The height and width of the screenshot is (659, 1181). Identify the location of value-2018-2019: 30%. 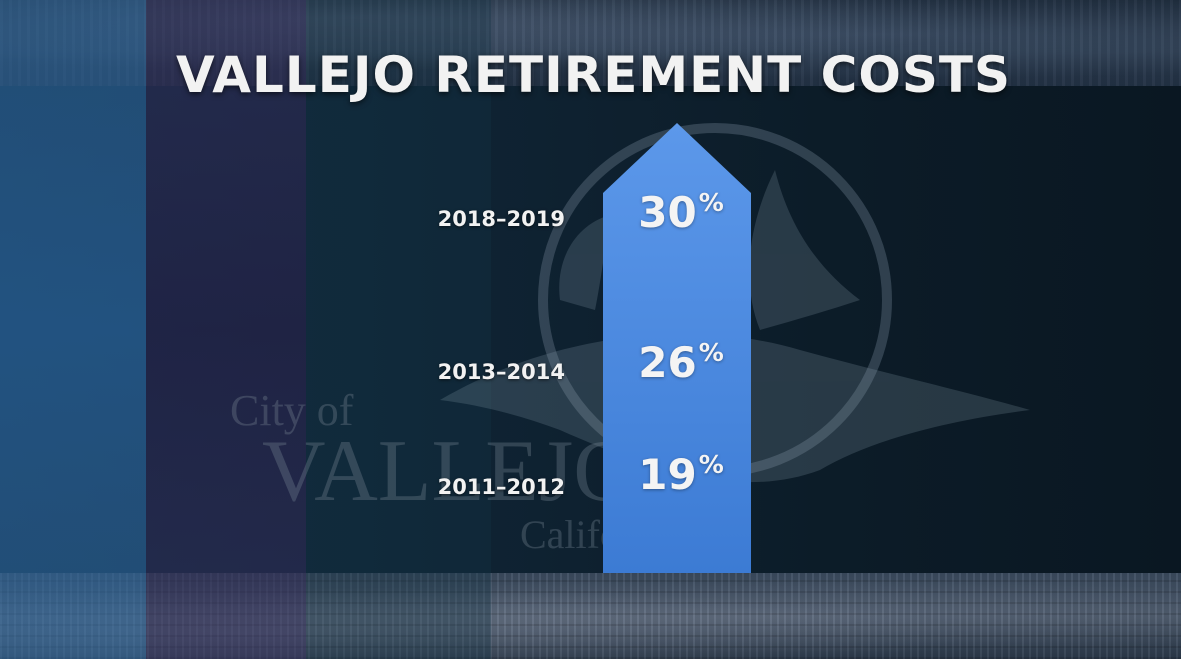
(681, 212).